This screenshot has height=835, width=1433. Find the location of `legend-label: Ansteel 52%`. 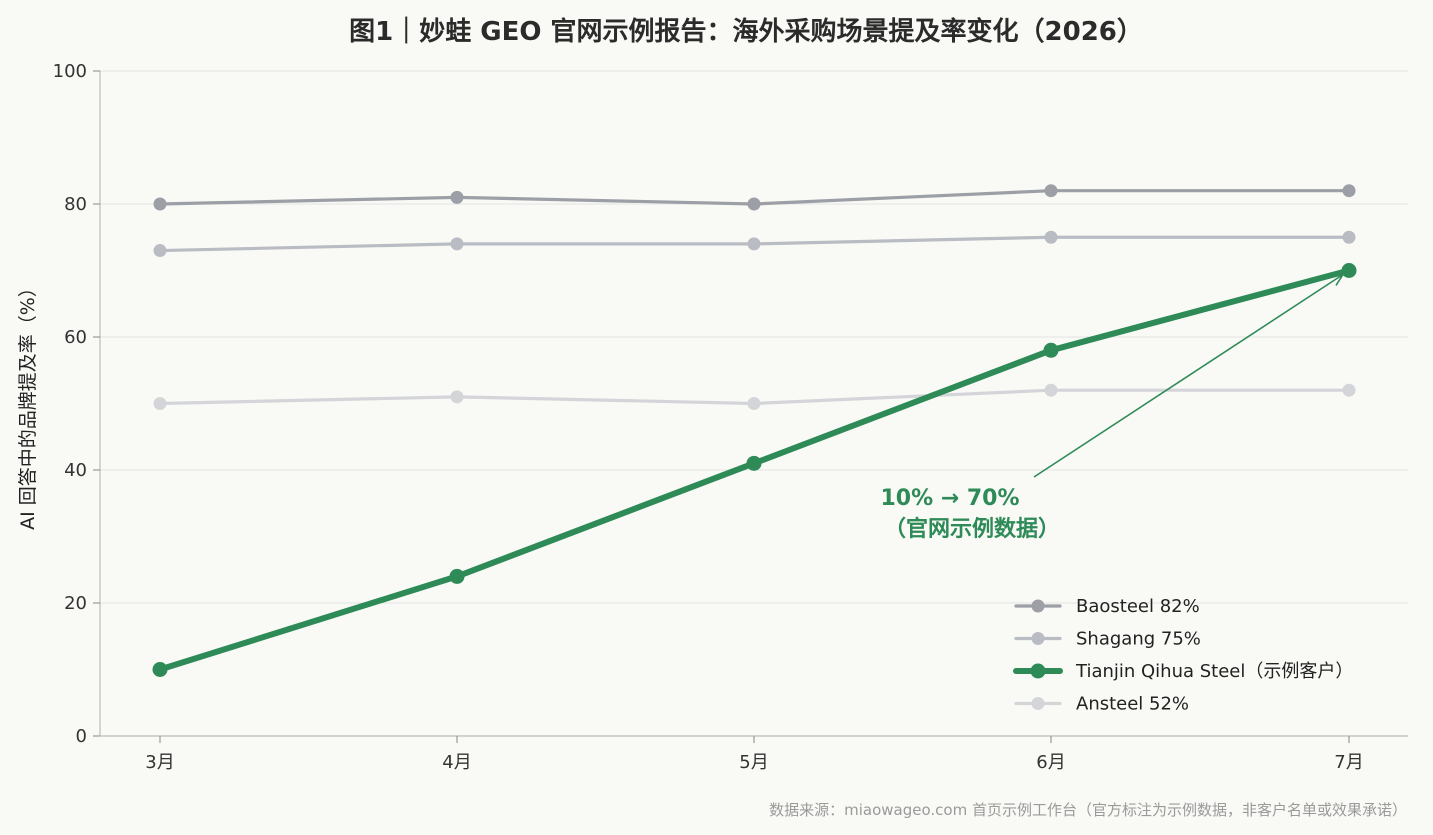

legend-label: Ansteel 52% is located at coordinates (1132, 704).